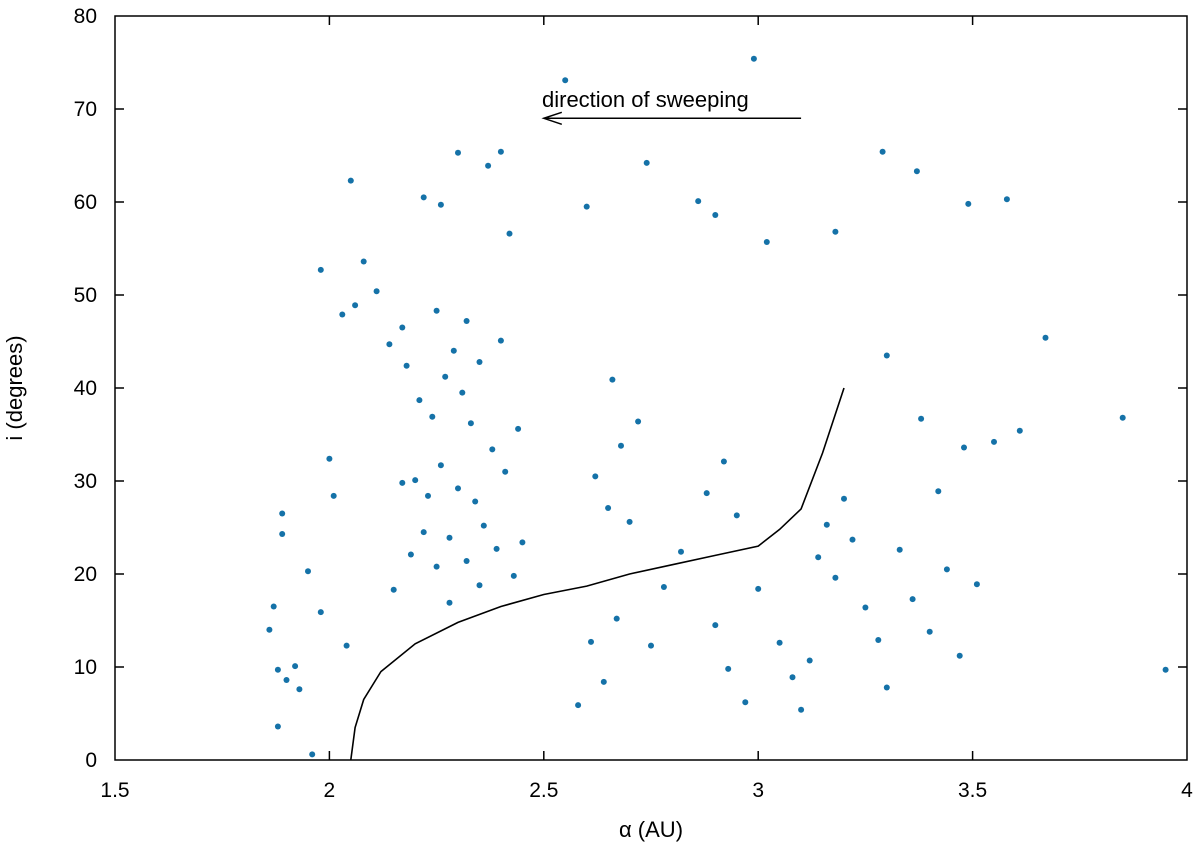  I want to click on y-tick-label: 10, so click(85, 667).